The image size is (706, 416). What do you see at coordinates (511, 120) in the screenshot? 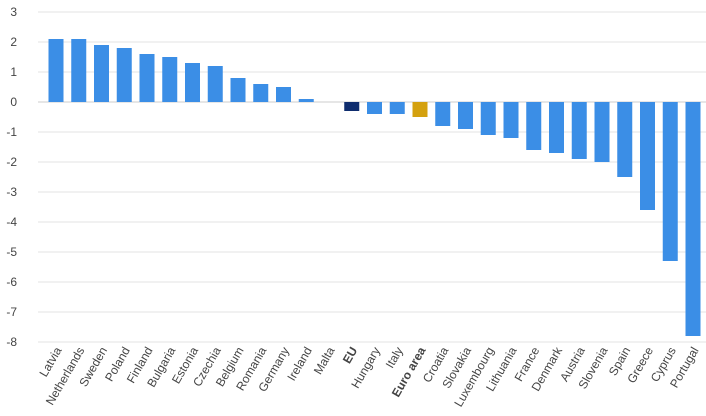
I see `bar-lithuania` at bounding box center [511, 120].